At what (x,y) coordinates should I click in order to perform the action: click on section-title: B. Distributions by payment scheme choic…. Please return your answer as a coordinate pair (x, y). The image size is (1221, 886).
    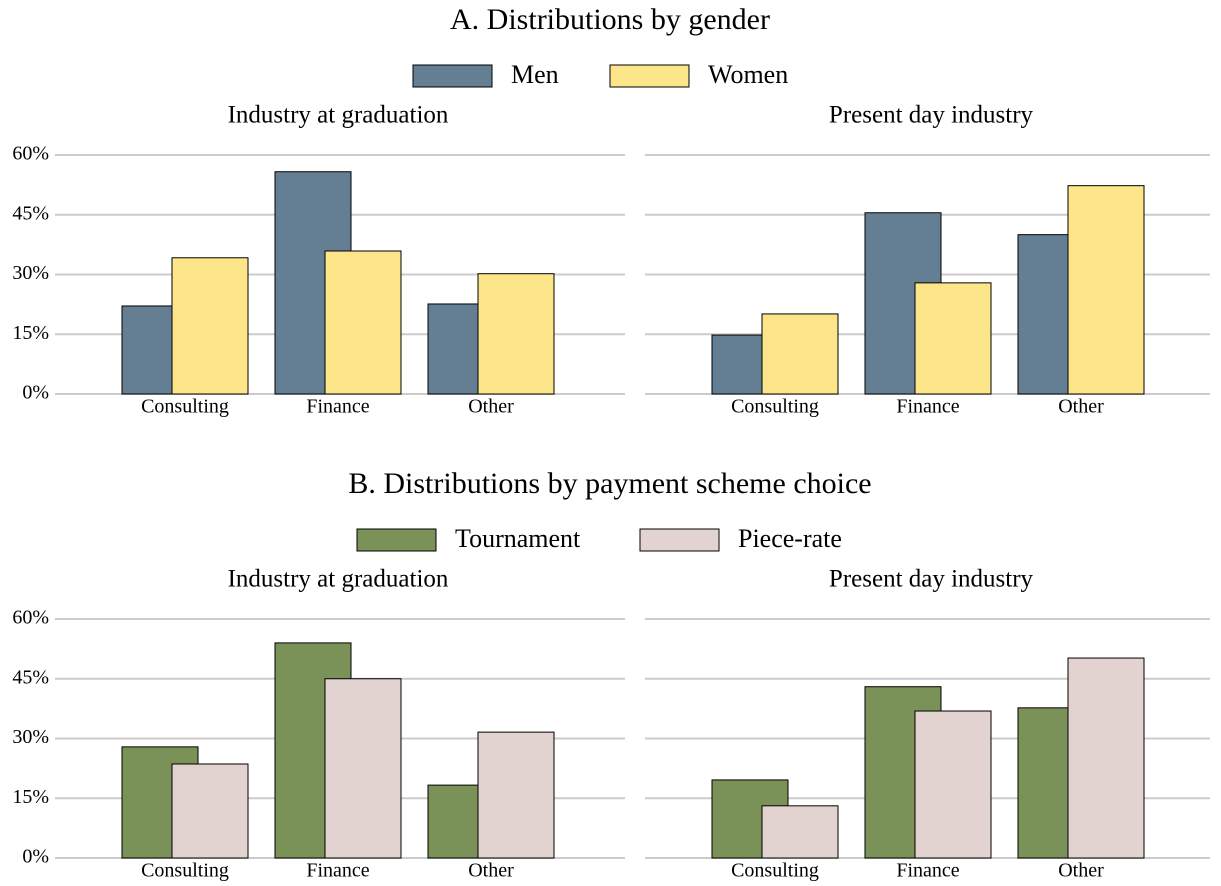
    Looking at the image, I should click on (609, 483).